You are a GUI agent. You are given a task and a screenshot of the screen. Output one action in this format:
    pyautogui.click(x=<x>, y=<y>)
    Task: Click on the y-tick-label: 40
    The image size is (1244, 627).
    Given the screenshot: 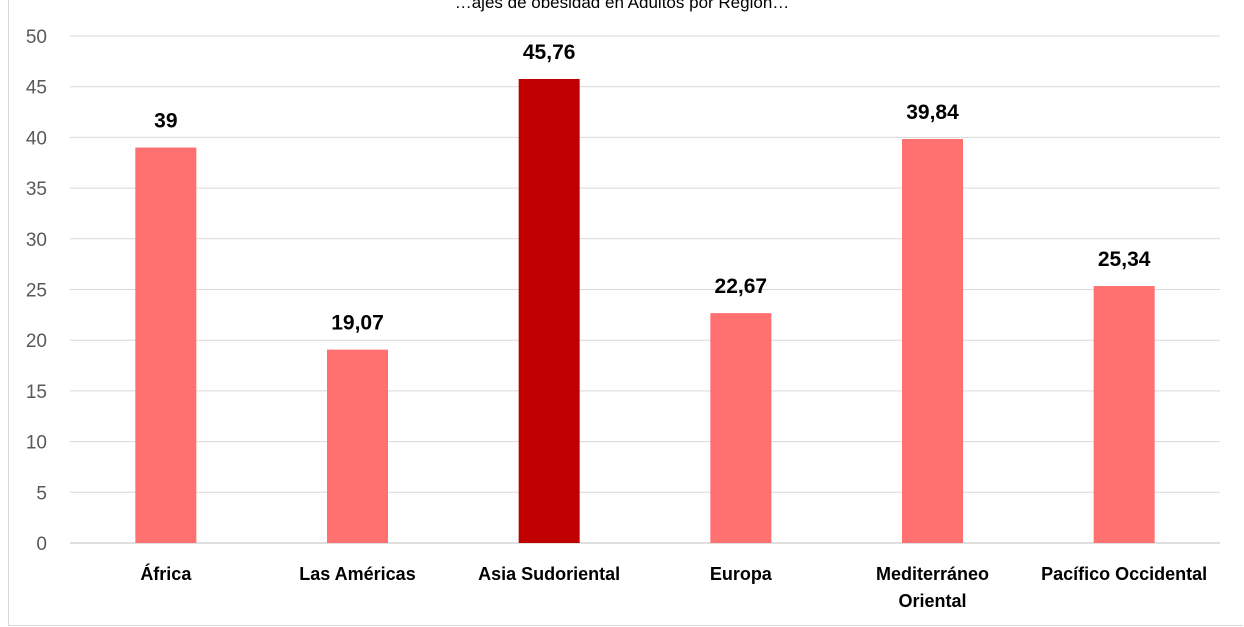 What is the action you would take?
    pyautogui.click(x=36, y=138)
    